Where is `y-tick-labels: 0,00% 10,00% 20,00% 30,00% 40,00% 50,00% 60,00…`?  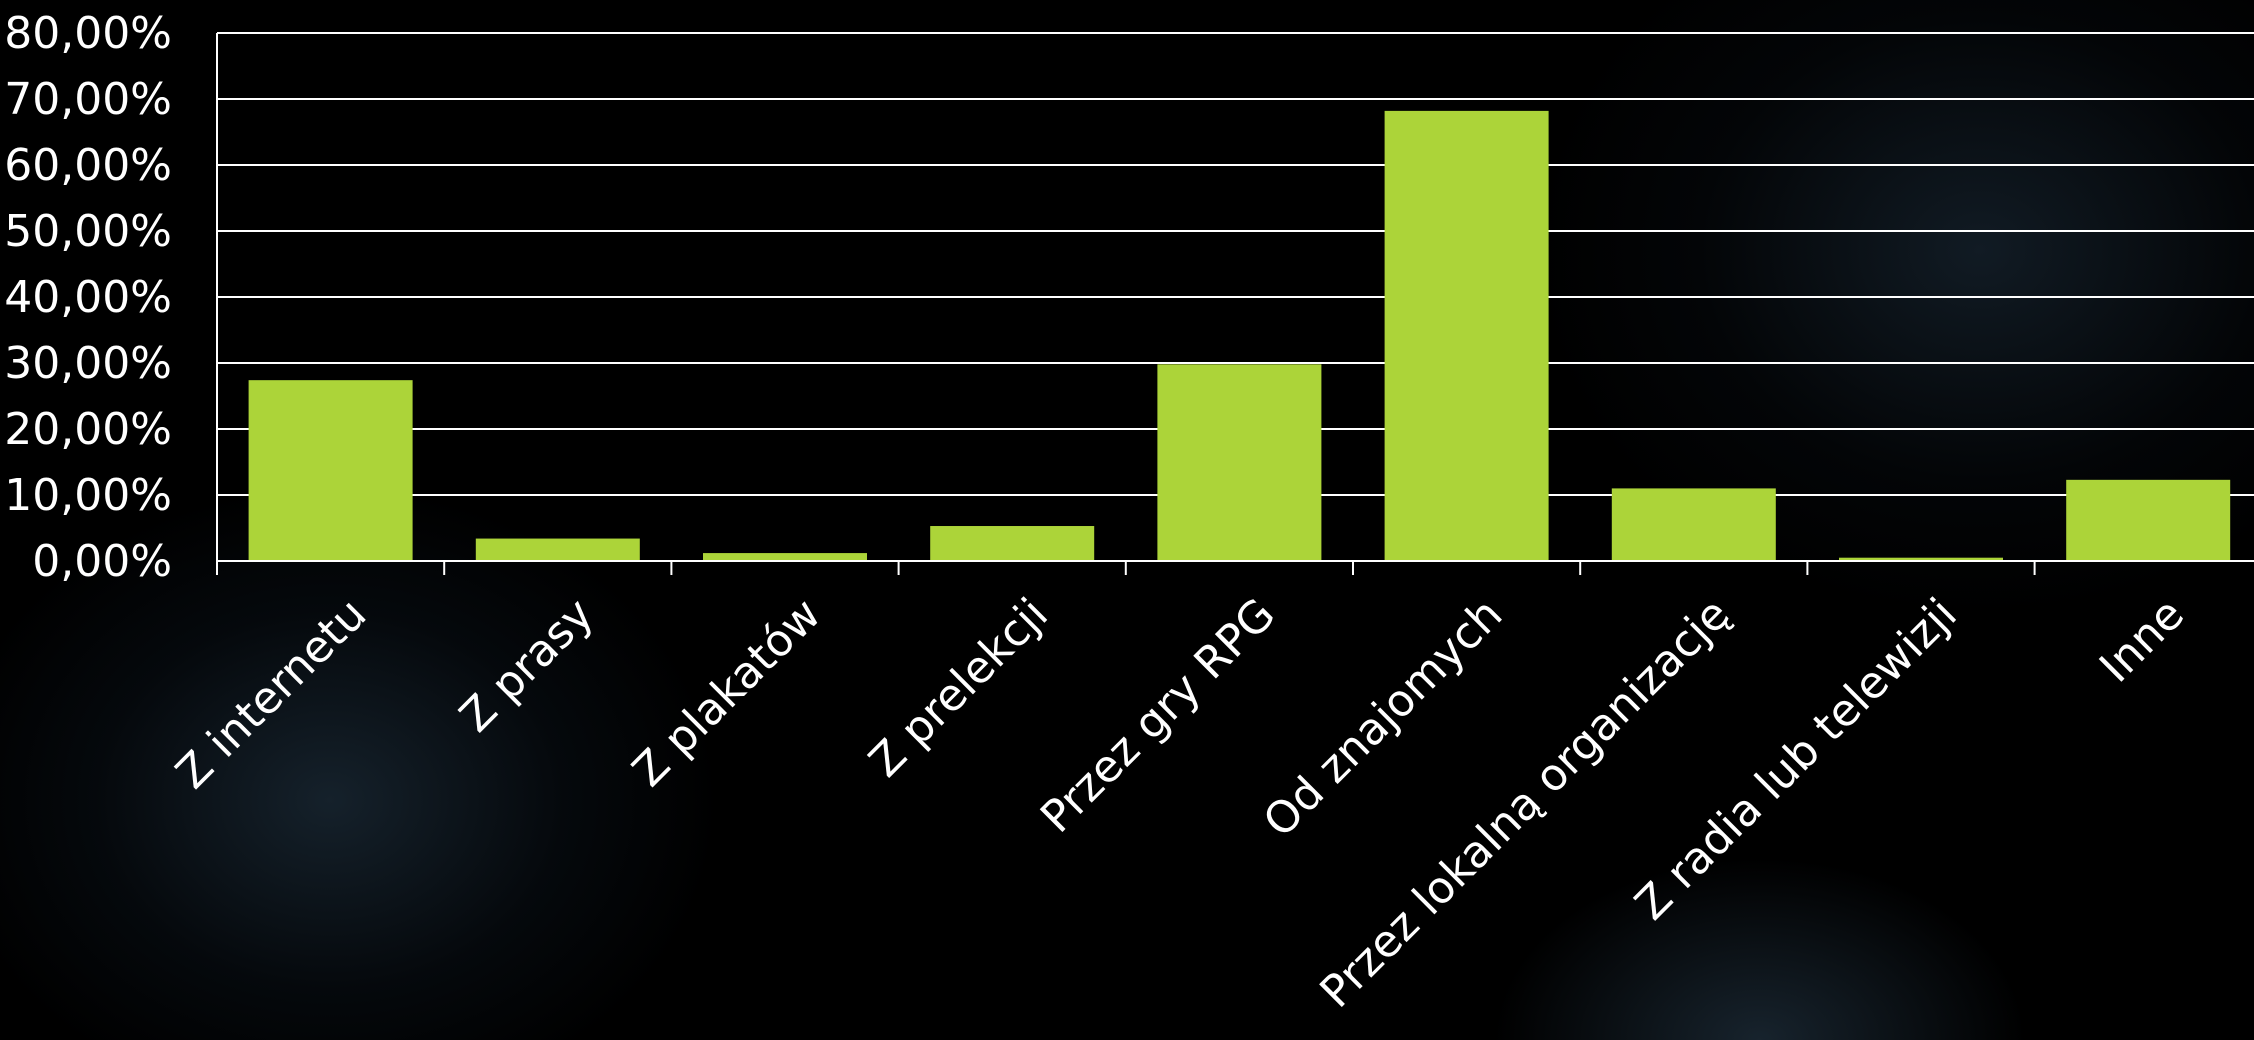 y-tick-labels: 0,00% 10,00% 20,00% 30,00% 40,00% 50,00% 60,00… is located at coordinates (88, 297).